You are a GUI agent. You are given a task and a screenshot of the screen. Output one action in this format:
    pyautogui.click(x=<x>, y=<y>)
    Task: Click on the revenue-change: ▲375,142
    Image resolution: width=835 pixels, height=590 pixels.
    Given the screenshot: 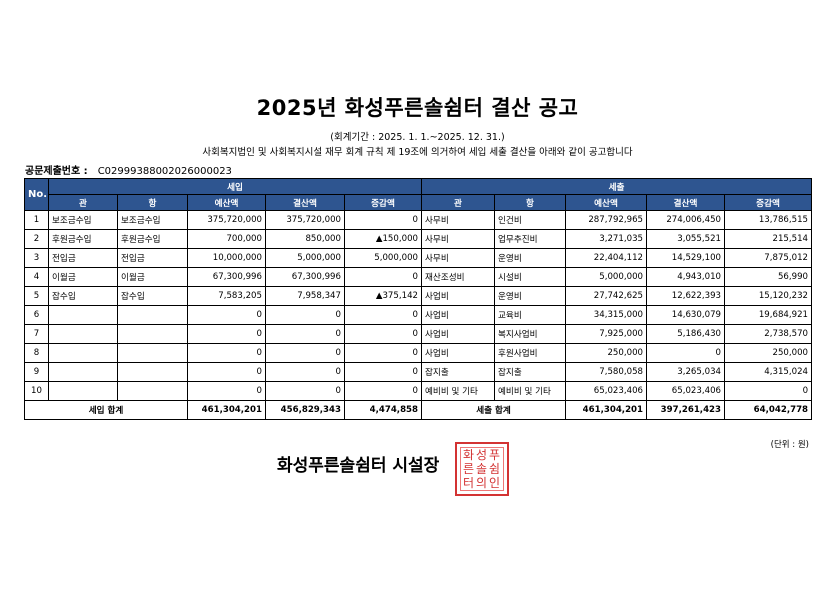 What is the action you would take?
    pyautogui.click(x=383, y=296)
    